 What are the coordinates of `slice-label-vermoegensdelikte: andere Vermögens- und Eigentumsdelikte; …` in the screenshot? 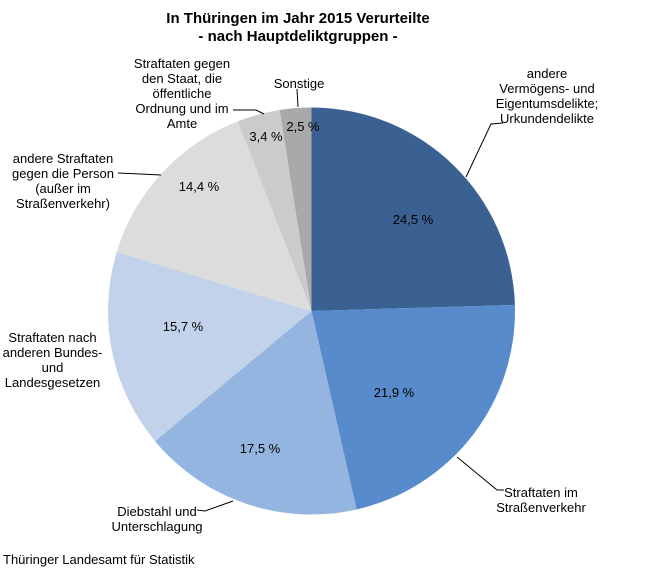 It's located at (547, 96).